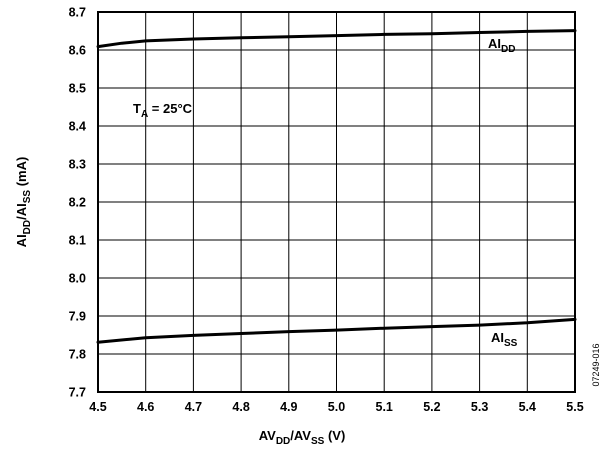  I want to click on x-tick-label: 4.6, so click(145, 407).